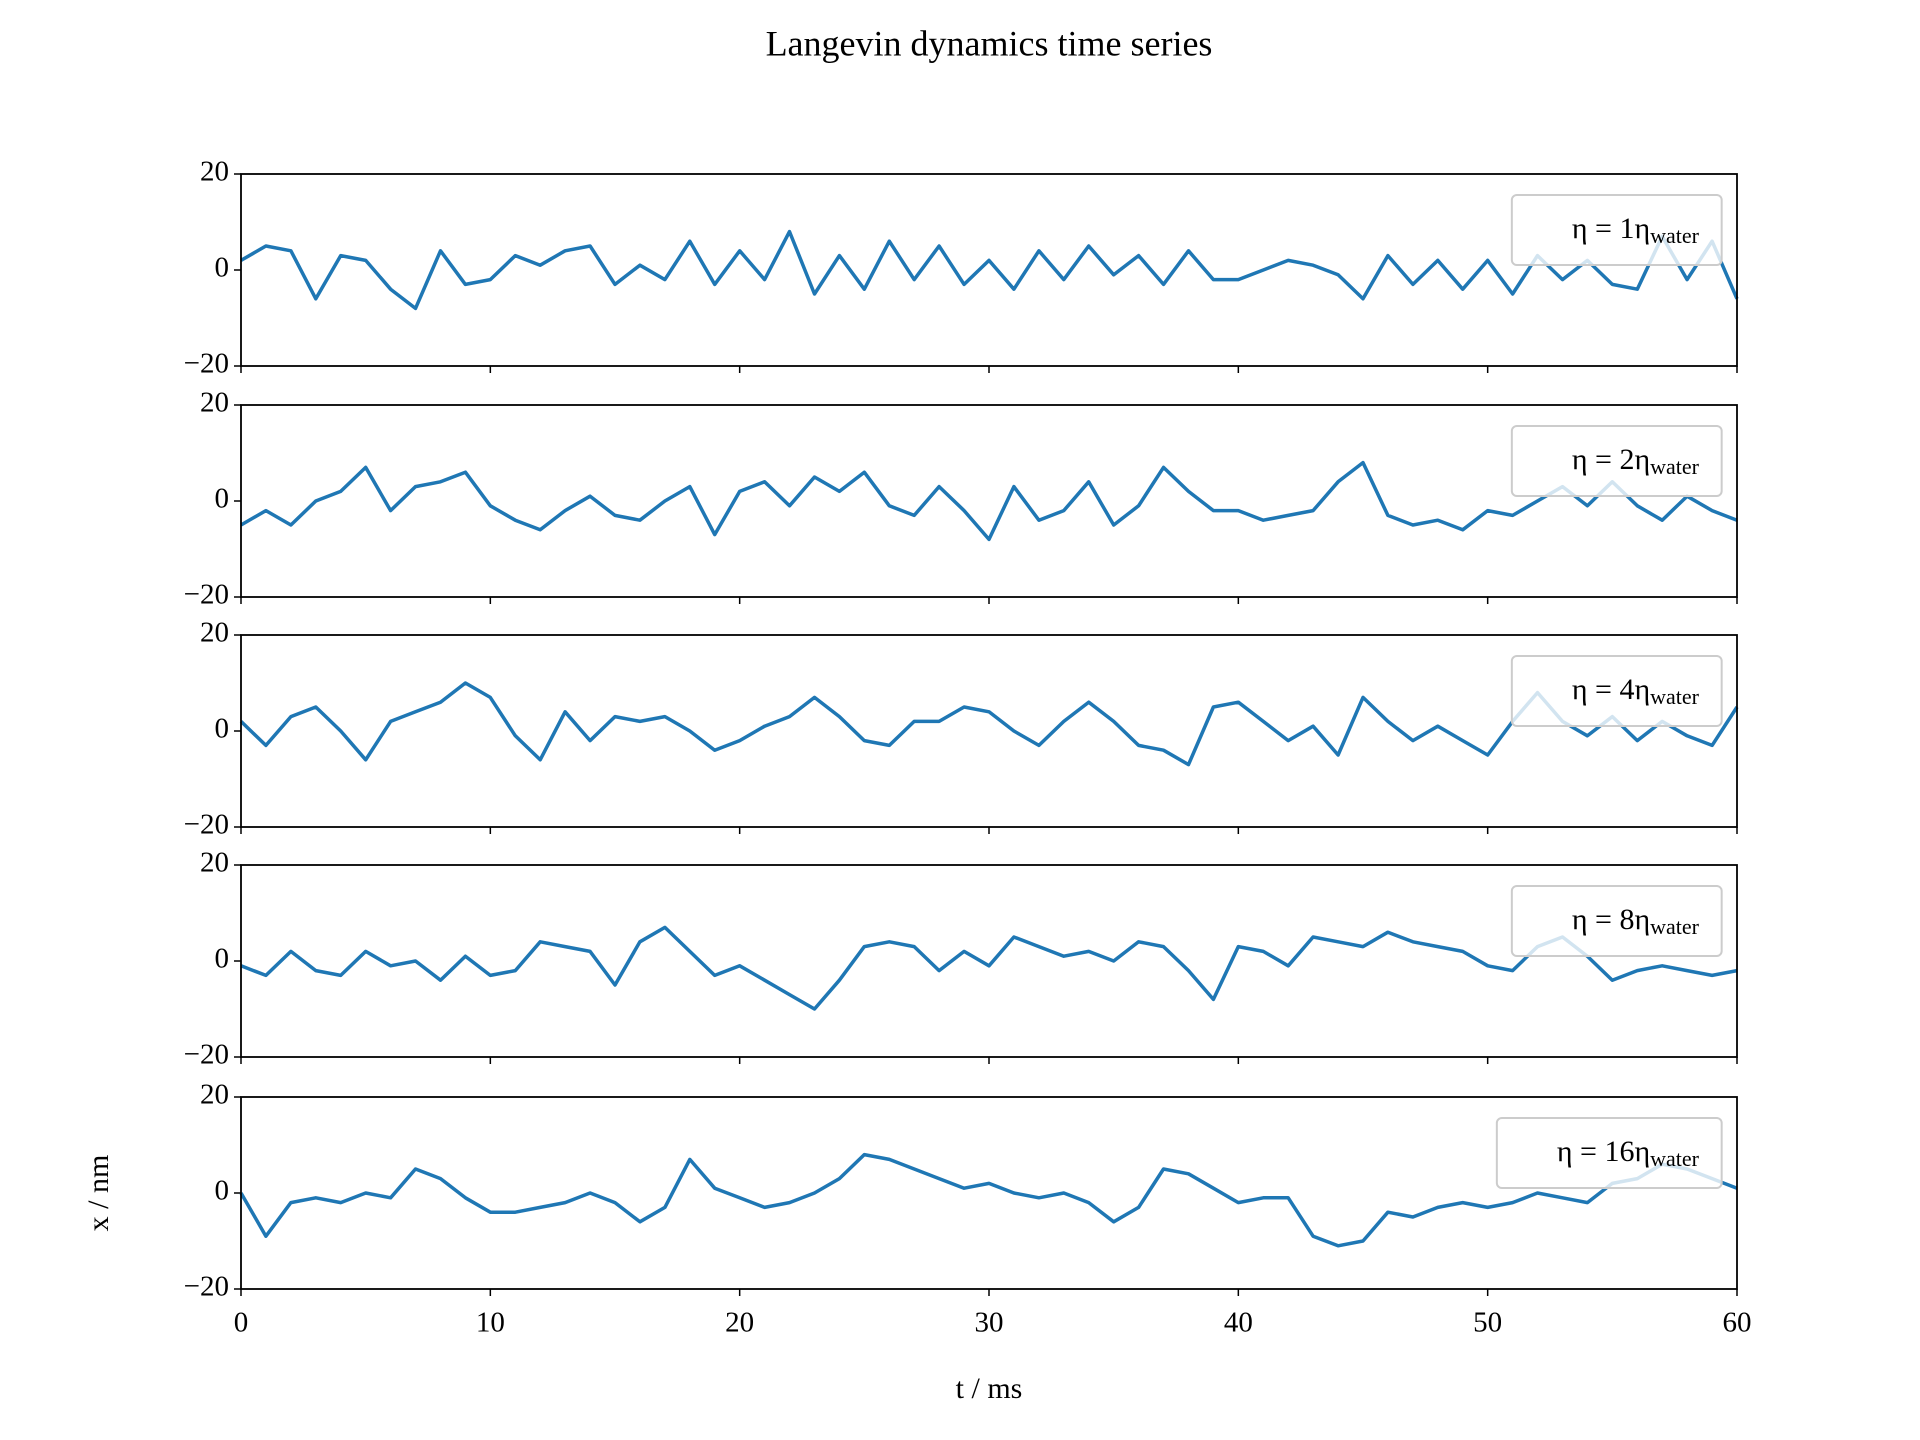 This screenshot has height=1440, width=1920. What do you see at coordinates (1611, 228) in the screenshot?
I see `legend-name: η = 1η` at bounding box center [1611, 228].